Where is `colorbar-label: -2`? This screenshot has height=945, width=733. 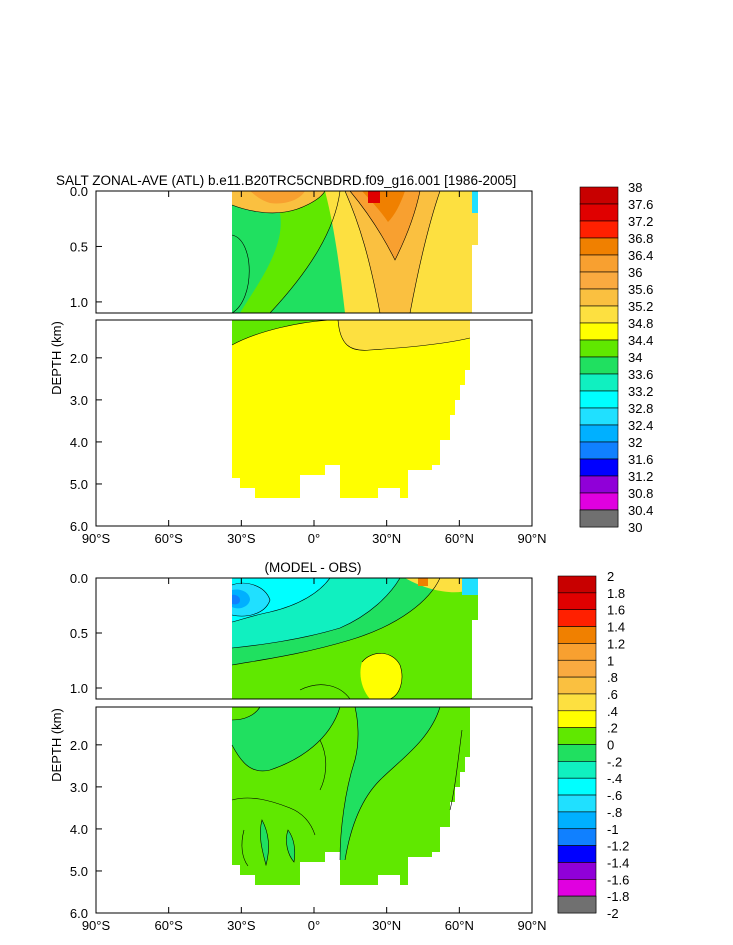 colorbar-label: -2 is located at coordinates (613, 913).